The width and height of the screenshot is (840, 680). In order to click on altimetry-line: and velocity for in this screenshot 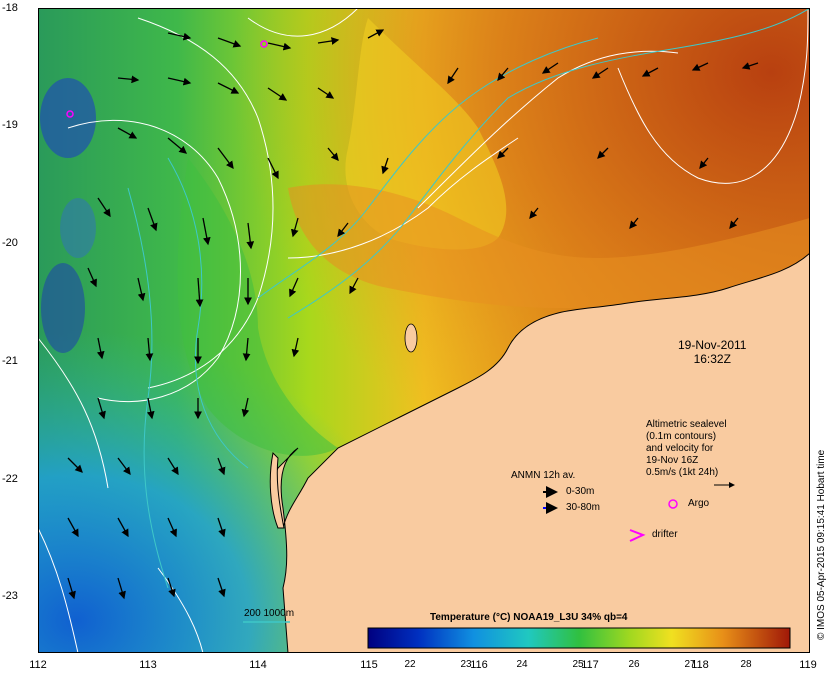, I will do `click(680, 448)`.